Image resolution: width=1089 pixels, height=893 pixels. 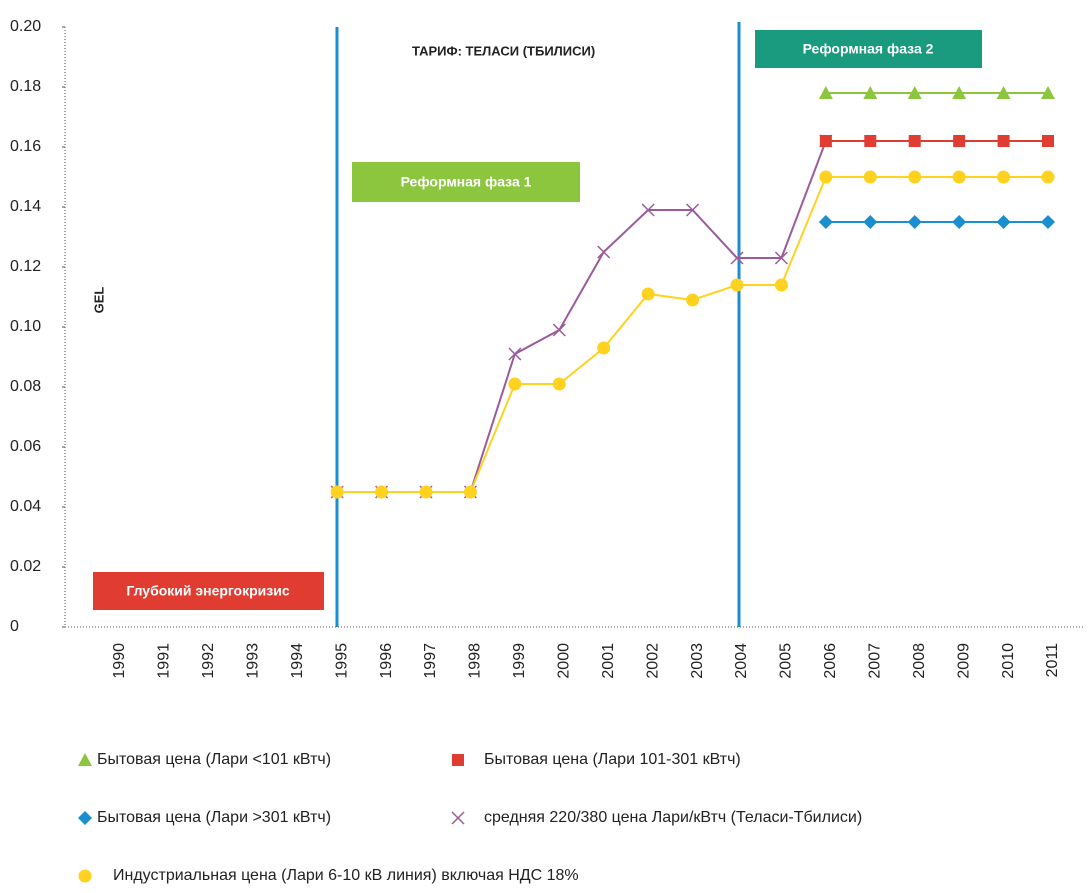 What do you see at coordinates (475, 661) in the screenshot?
I see `x-tick-label: 1998` at bounding box center [475, 661].